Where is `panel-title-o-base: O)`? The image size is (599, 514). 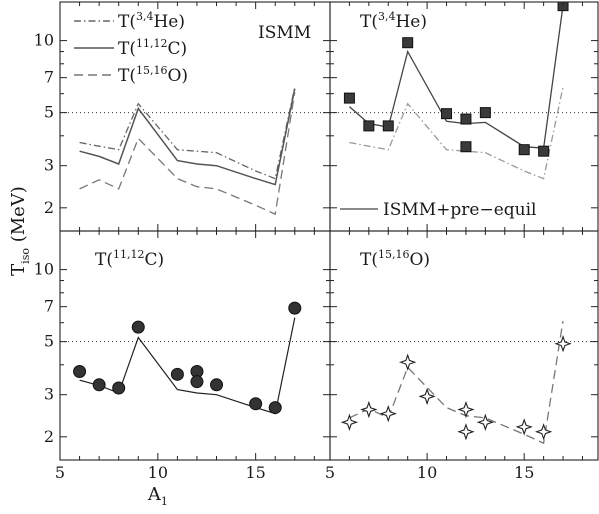
panel-title-o-base: O) is located at coordinates (419, 260).